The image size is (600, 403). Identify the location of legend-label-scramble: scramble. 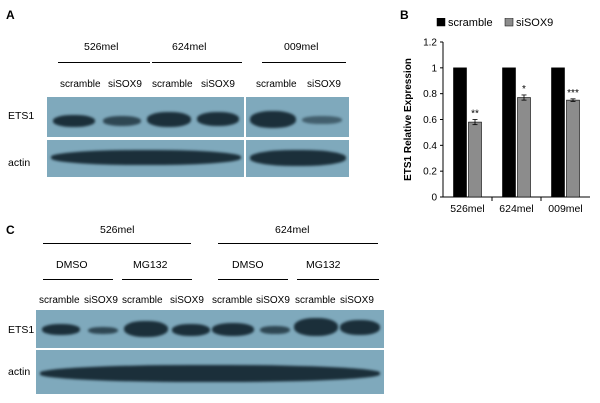
(470, 23).